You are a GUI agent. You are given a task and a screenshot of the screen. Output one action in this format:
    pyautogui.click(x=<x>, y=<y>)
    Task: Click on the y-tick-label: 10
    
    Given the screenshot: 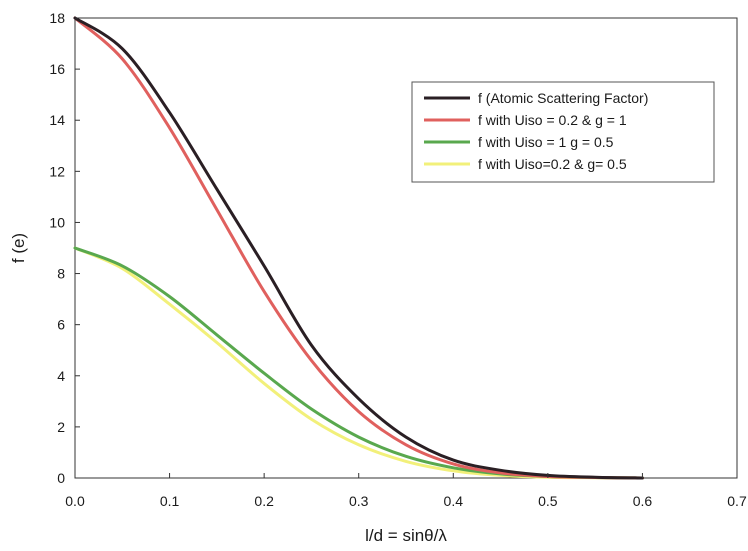 What is the action you would take?
    pyautogui.click(x=57, y=222)
    